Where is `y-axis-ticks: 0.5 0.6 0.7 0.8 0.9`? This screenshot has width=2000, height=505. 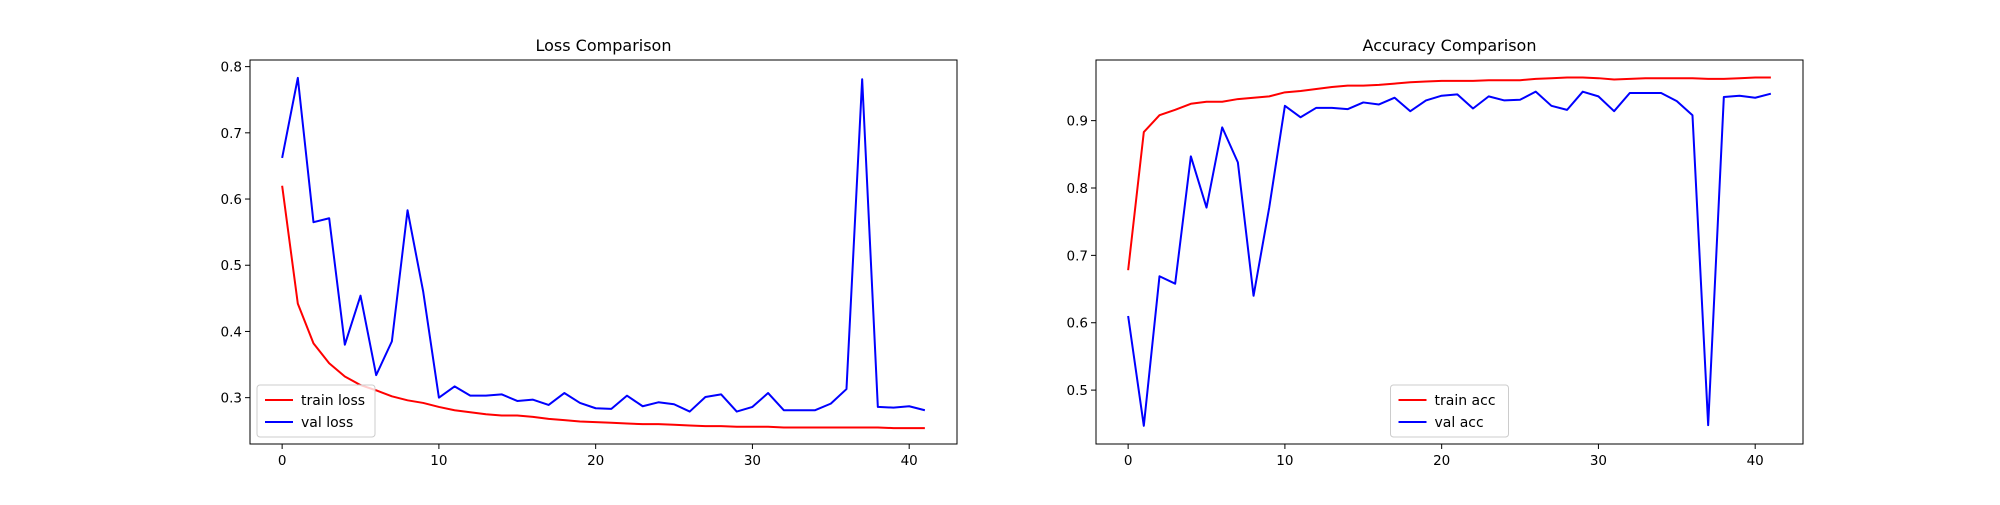
y-axis-ticks: 0.5 0.6 0.7 0.8 0.9 is located at coordinates (1081, 256).